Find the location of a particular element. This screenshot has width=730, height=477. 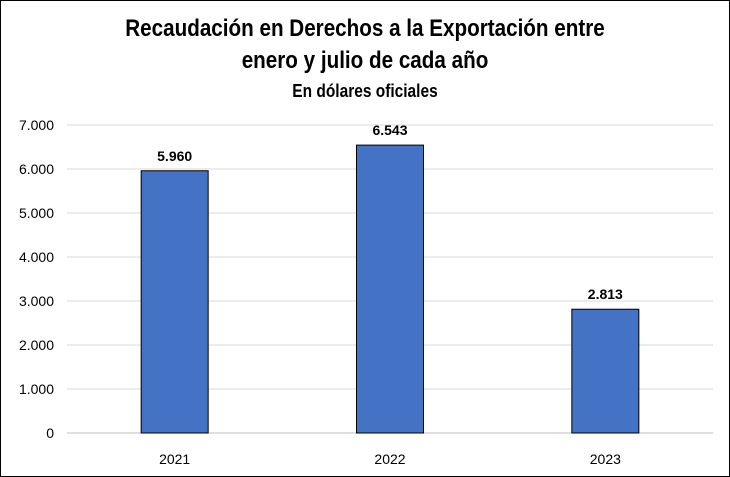

x-tick-label: 2021 is located at coordinates (174, 459).